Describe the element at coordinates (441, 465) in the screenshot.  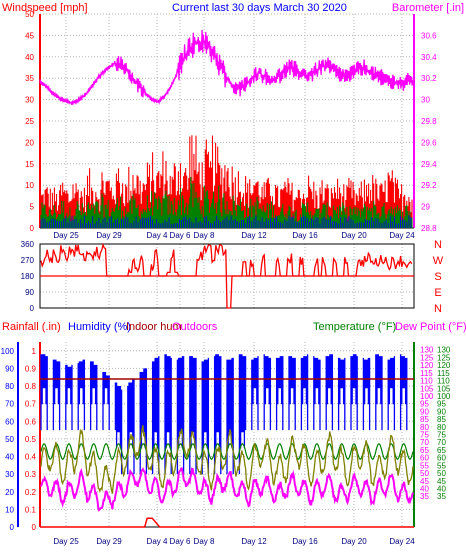
I see `p3-ytick-temp: 55` at that location.